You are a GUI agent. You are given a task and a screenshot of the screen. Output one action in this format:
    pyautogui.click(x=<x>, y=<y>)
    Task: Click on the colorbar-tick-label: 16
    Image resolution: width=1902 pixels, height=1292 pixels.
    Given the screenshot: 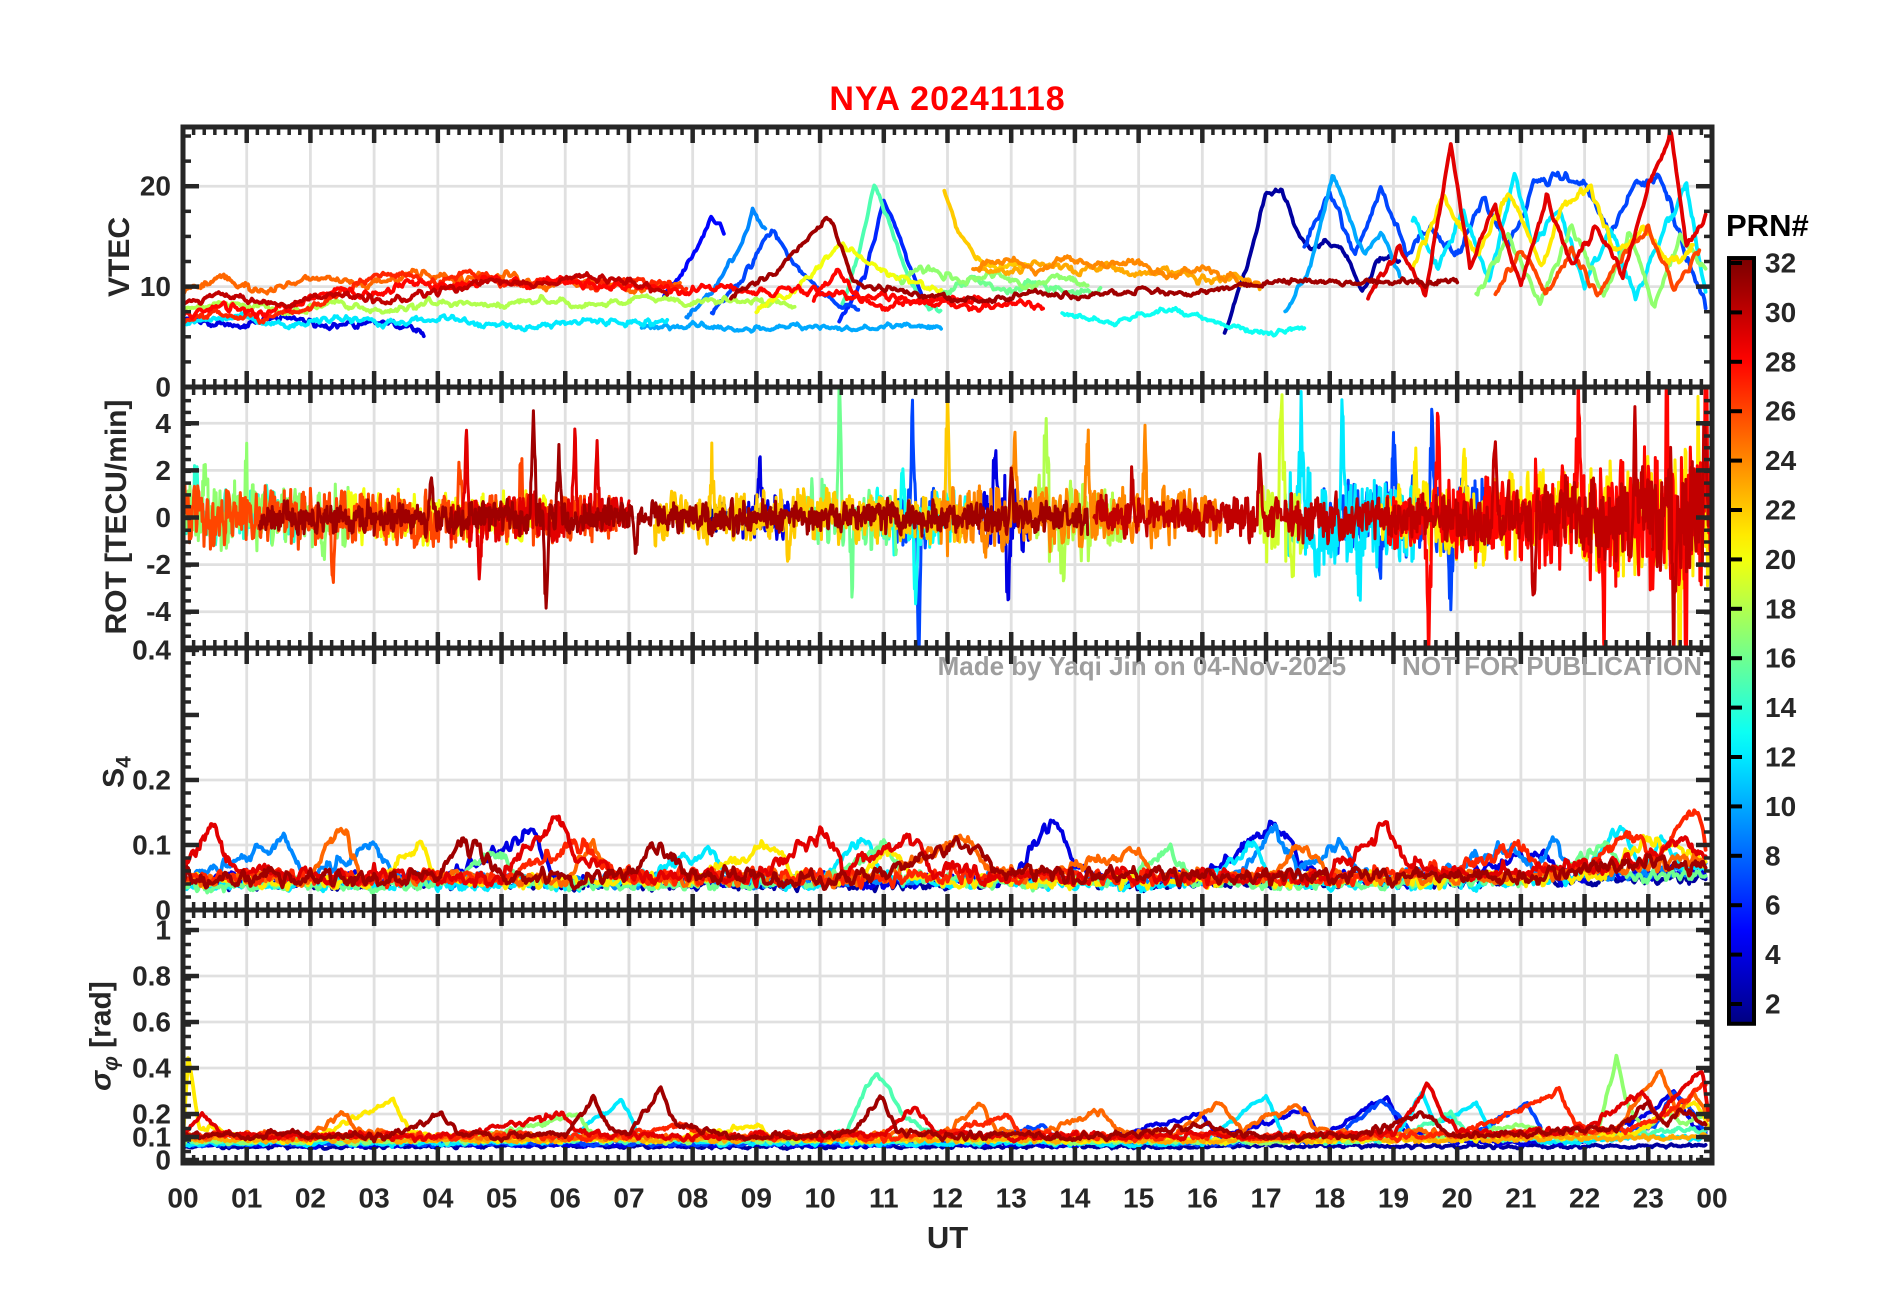 What is the action you would take?
    pyautogui.click(x=1780, y=658)
    